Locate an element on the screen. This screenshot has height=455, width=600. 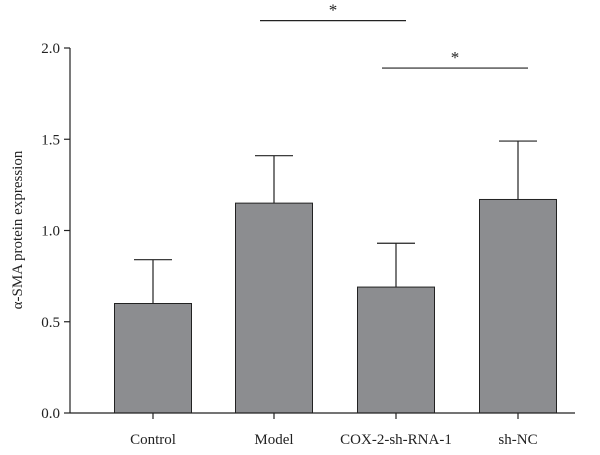
x-ticks-layer: Control Model COX-2-sh-RNA-1 sh-NC is located at coordinates (334, 430).